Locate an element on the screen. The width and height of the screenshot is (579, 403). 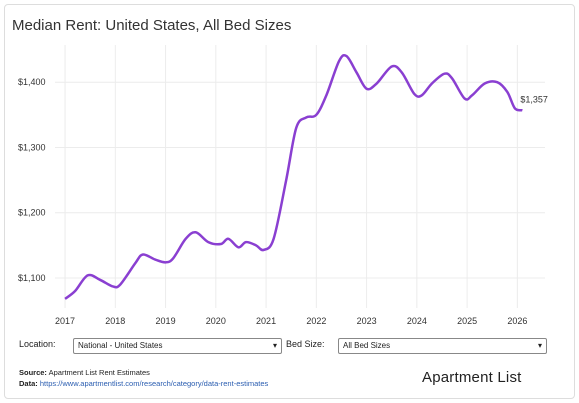
location-label: Location: is located at coordinates (37, 344).